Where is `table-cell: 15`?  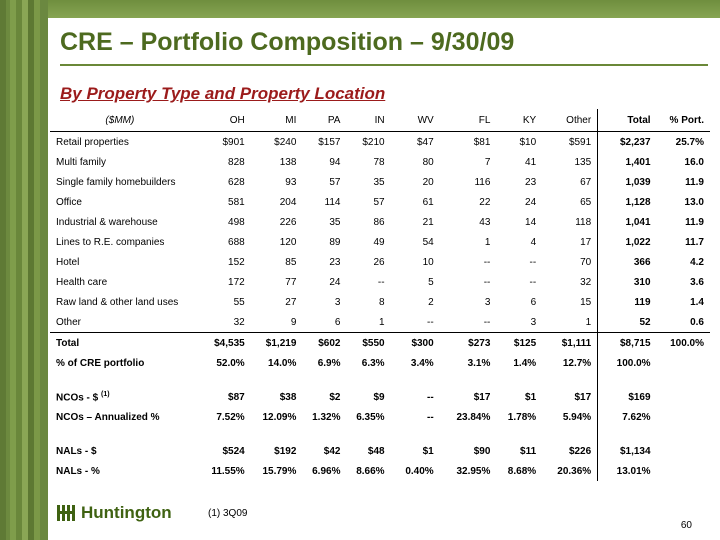
table-cell: 15 is located at coordinates (586, 302).